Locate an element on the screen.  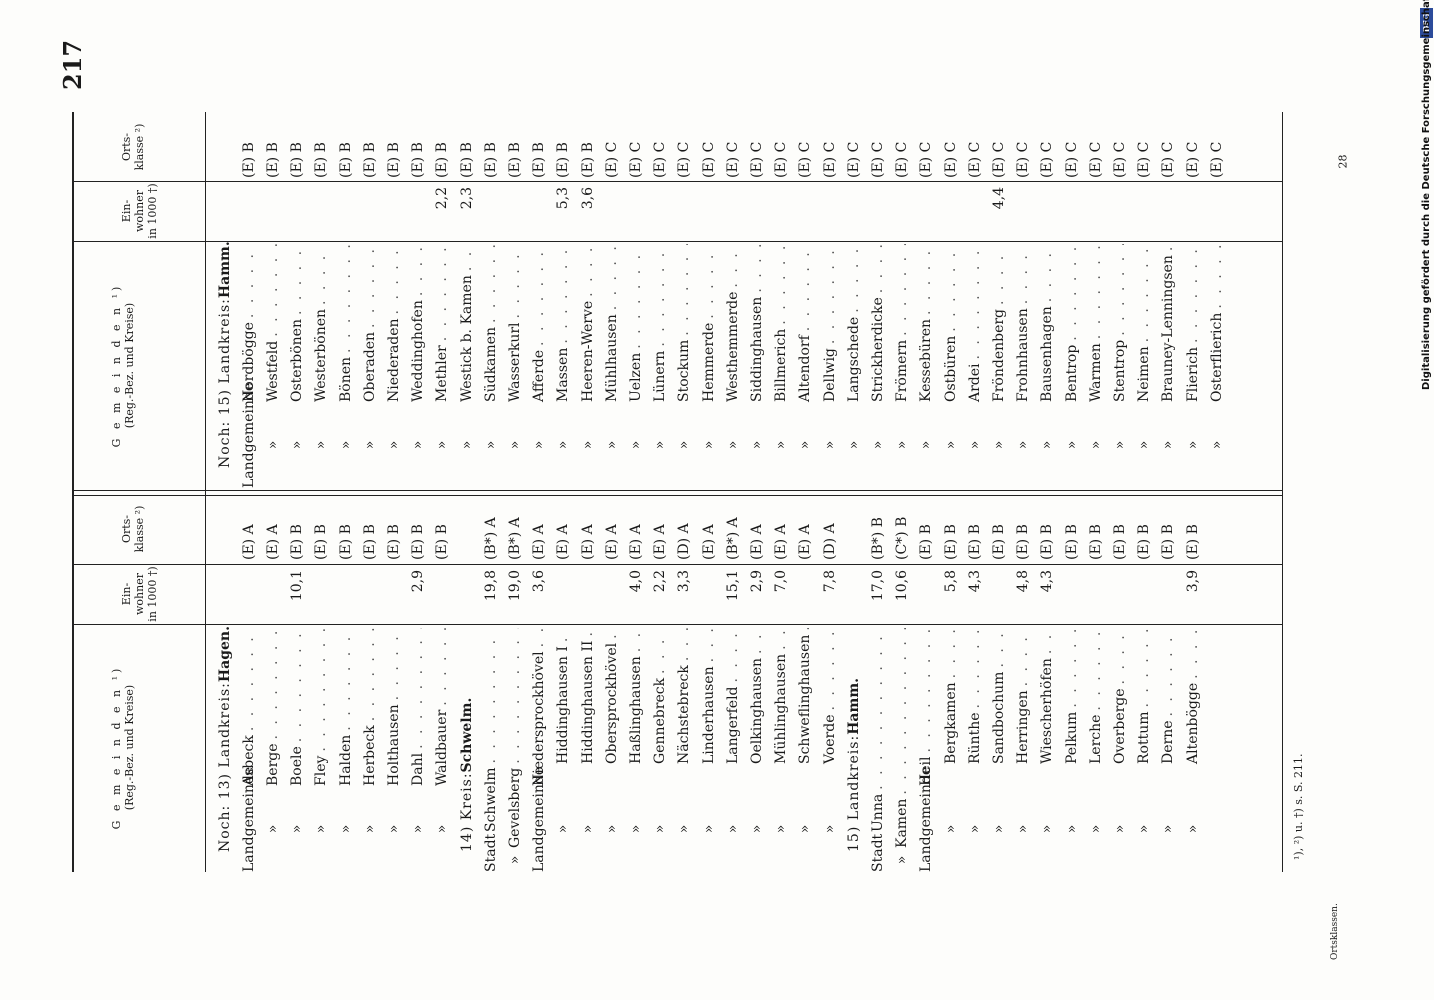
municipality-name: Osterbönen is located at coordinates (297, 360).